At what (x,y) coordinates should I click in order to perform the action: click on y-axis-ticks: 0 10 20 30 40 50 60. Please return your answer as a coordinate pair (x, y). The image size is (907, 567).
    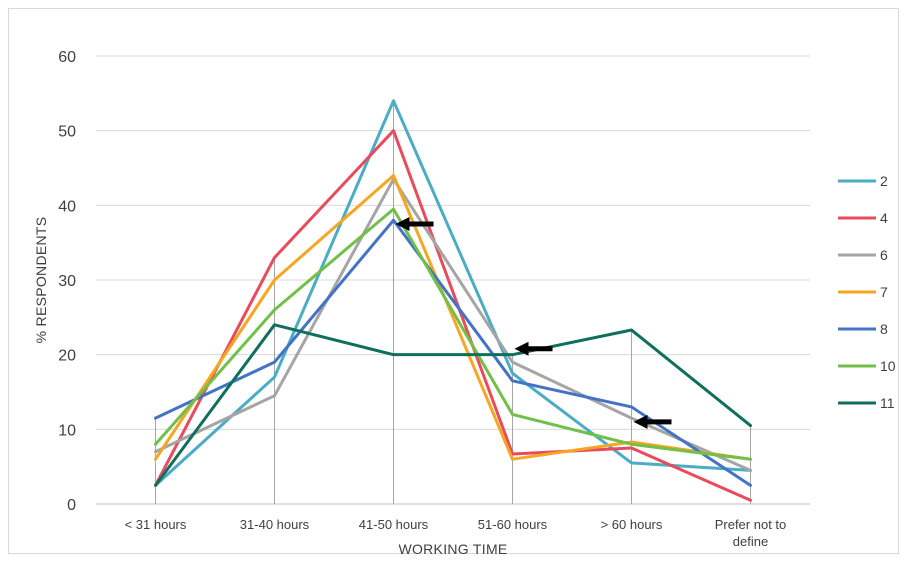
    Looking at the image, I should click on (67, 281).